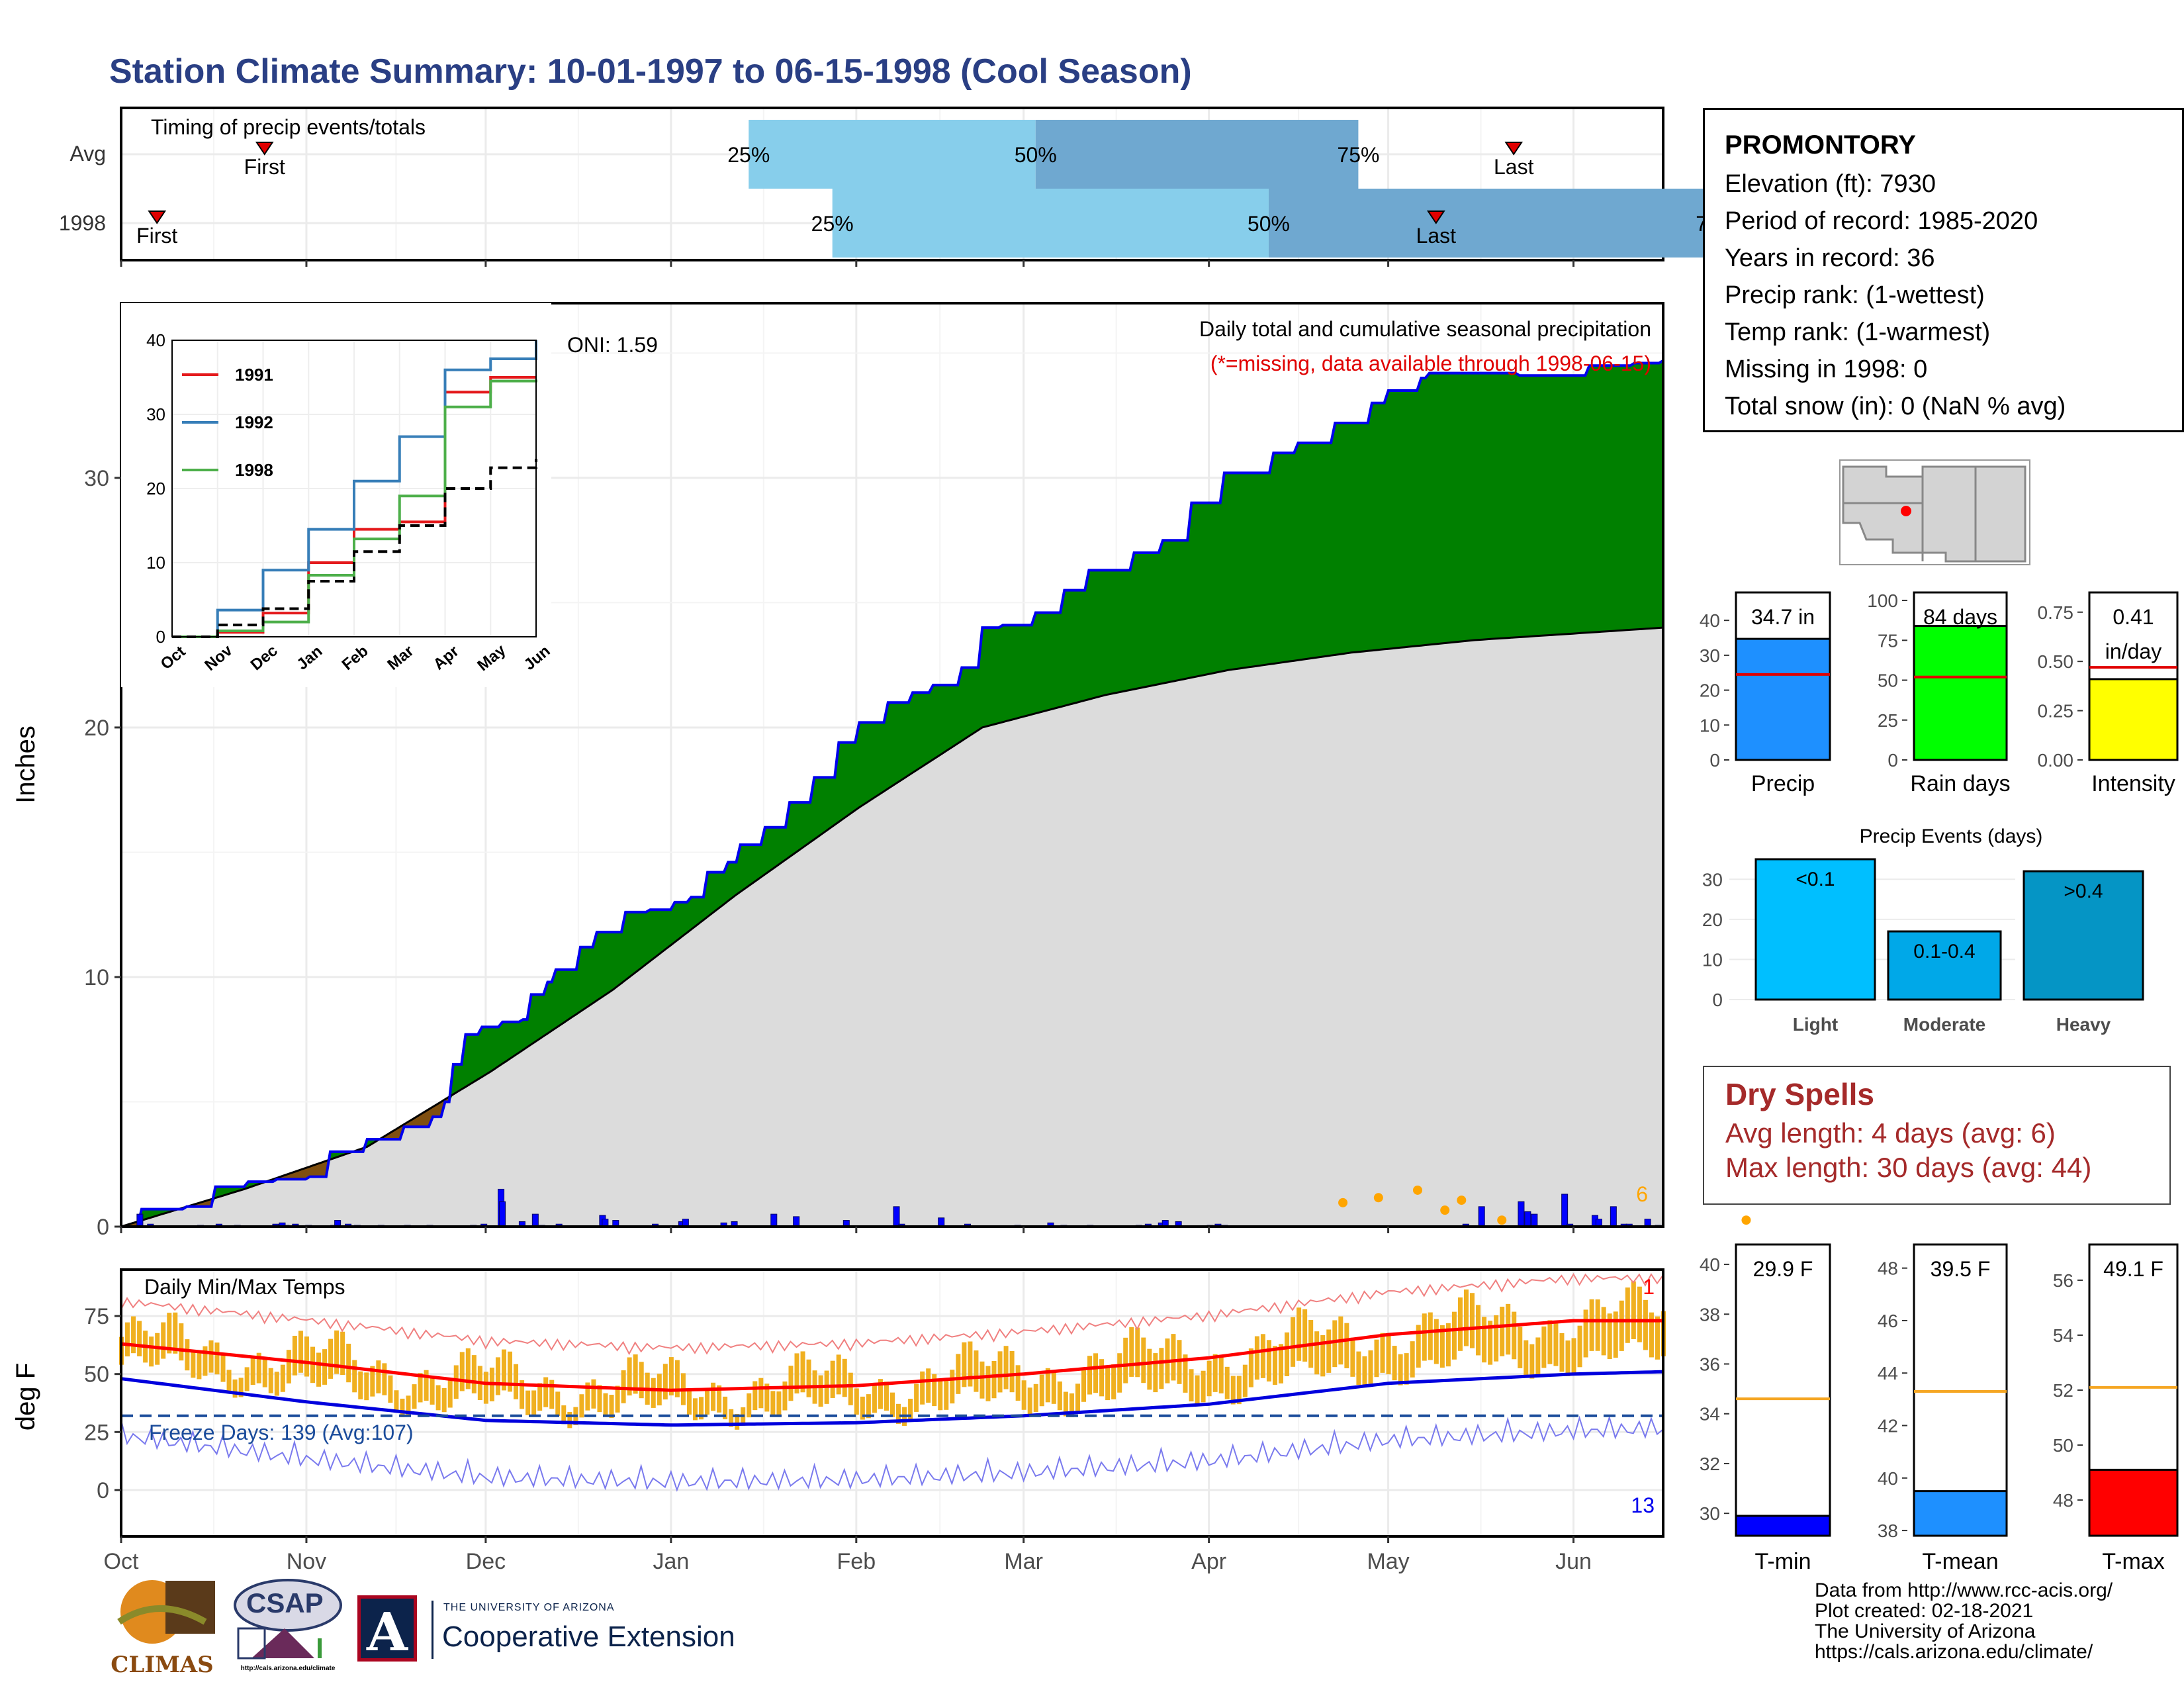  Describe the element at coordinates (1883, 600) in the screenshot. I see `rain-days-tick-label: 100` at that location.